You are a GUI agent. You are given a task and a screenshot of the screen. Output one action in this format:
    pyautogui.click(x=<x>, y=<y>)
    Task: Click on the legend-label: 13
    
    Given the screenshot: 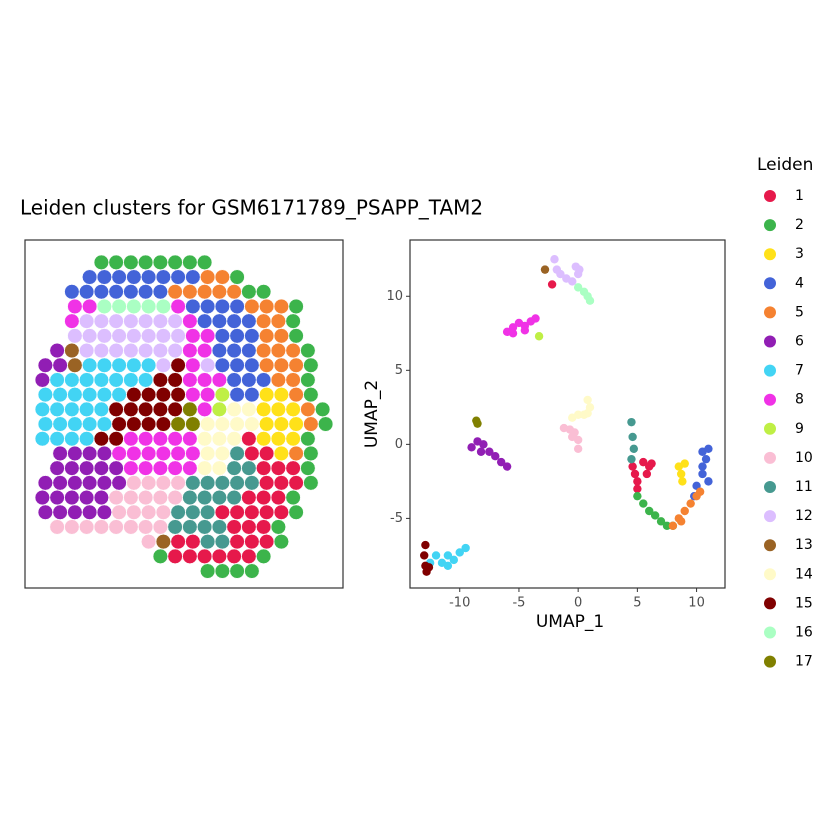 What is the action you would take?
    pyautogui.click(x=804, y=545)
    